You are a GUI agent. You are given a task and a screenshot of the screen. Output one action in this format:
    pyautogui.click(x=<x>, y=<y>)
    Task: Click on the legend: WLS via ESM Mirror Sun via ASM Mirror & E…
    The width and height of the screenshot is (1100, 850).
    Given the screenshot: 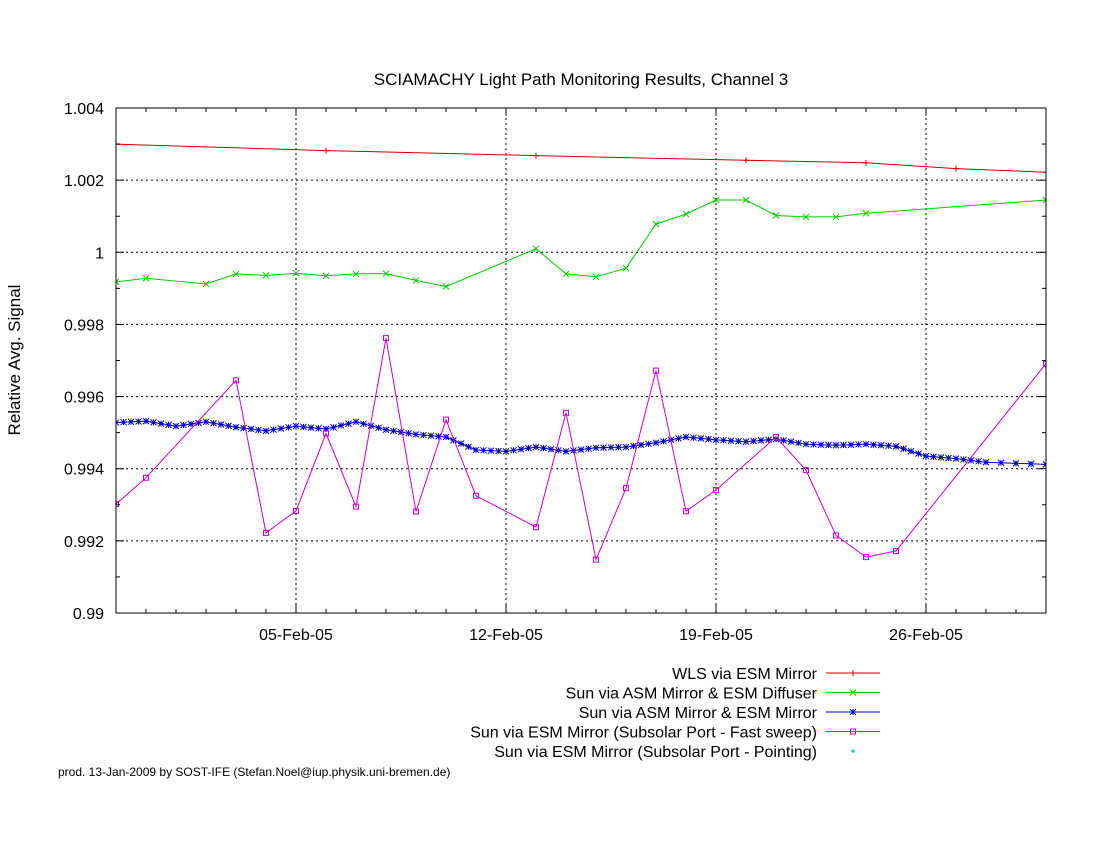 What is the action you would take?
    pyautogui.click(x=675, y=713)
    